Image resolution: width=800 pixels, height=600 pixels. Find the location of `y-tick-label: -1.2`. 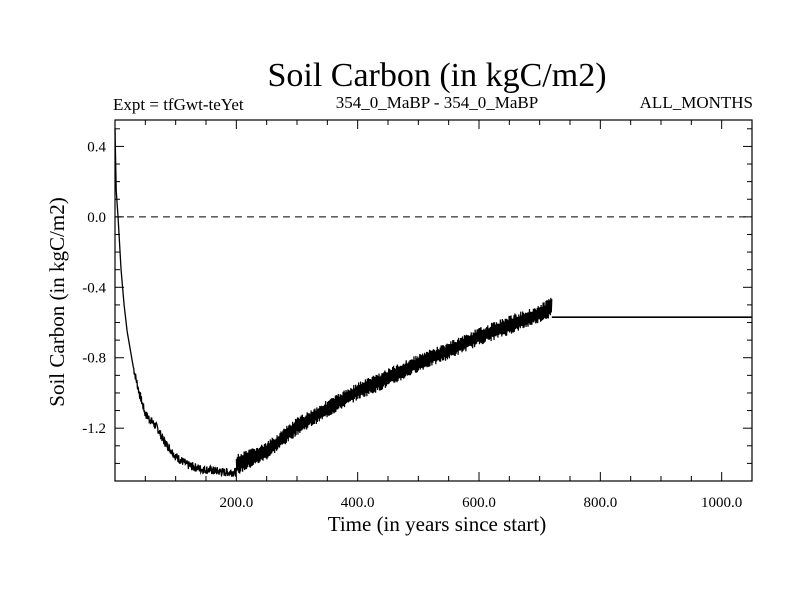

y-tick-label: -1.2 is located at coordinates (94, 429).